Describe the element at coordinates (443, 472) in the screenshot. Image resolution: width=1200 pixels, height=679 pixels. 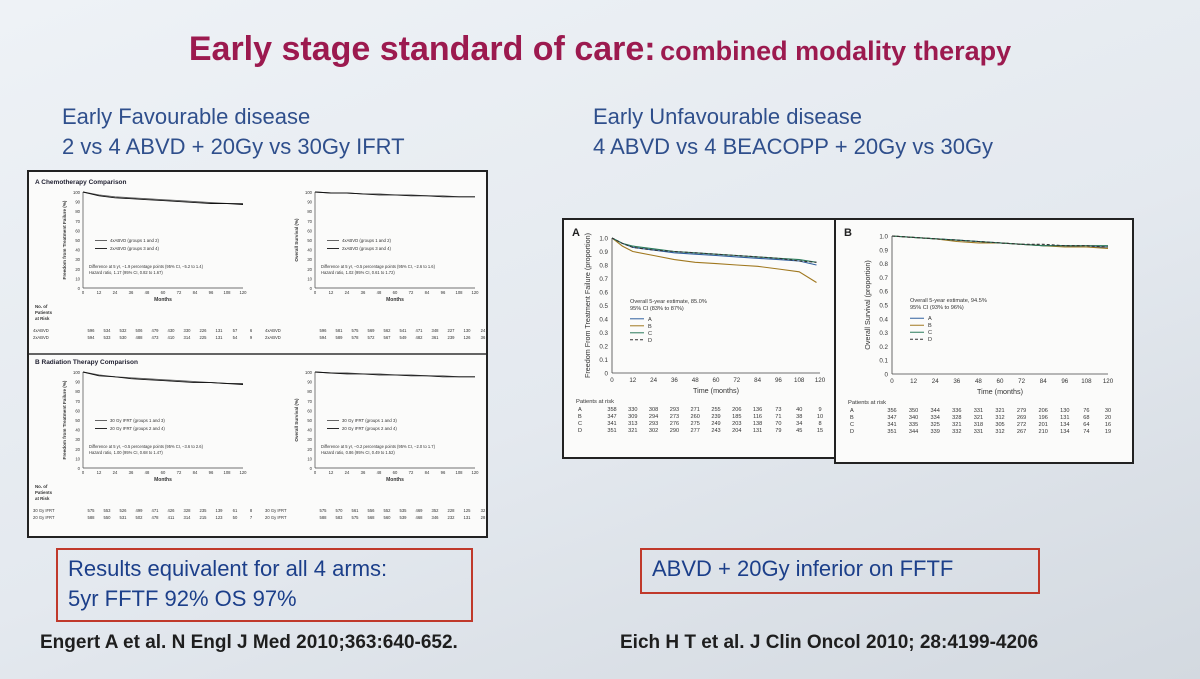
I see `x-tick-label: 96` at that location.